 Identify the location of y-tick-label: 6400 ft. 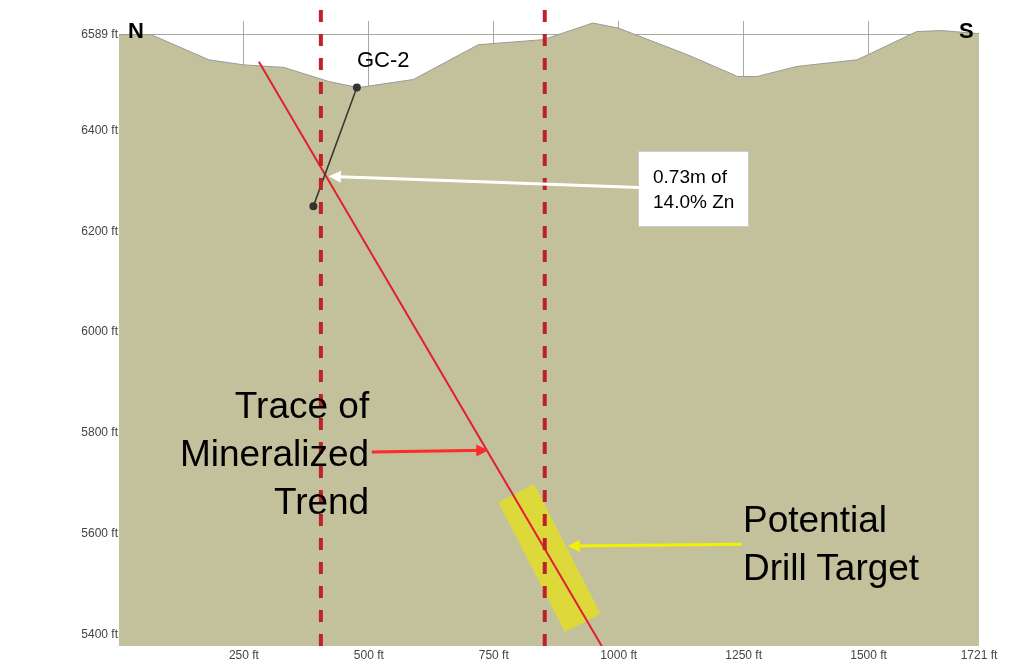
(100, 129).